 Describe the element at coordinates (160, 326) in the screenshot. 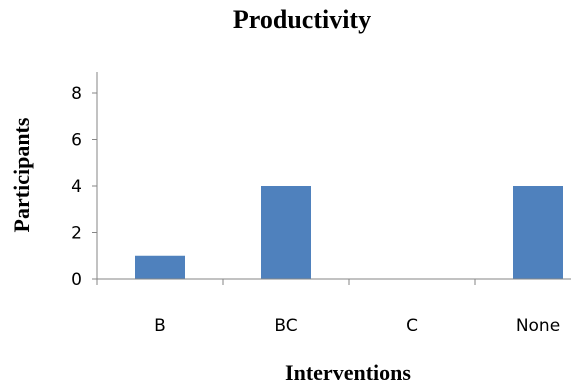

I see `x-tick-label: B` at that location.